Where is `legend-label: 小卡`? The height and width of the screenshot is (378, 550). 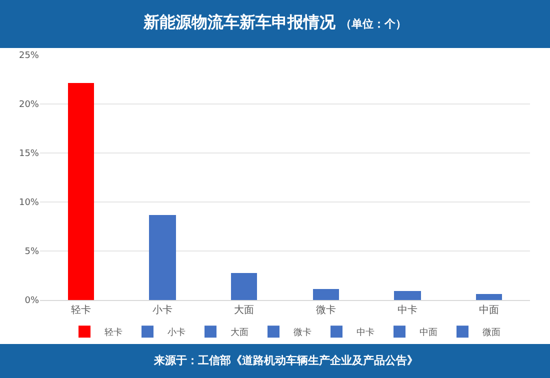 legend-label: 小卡 is located at coordinates (177, 332).